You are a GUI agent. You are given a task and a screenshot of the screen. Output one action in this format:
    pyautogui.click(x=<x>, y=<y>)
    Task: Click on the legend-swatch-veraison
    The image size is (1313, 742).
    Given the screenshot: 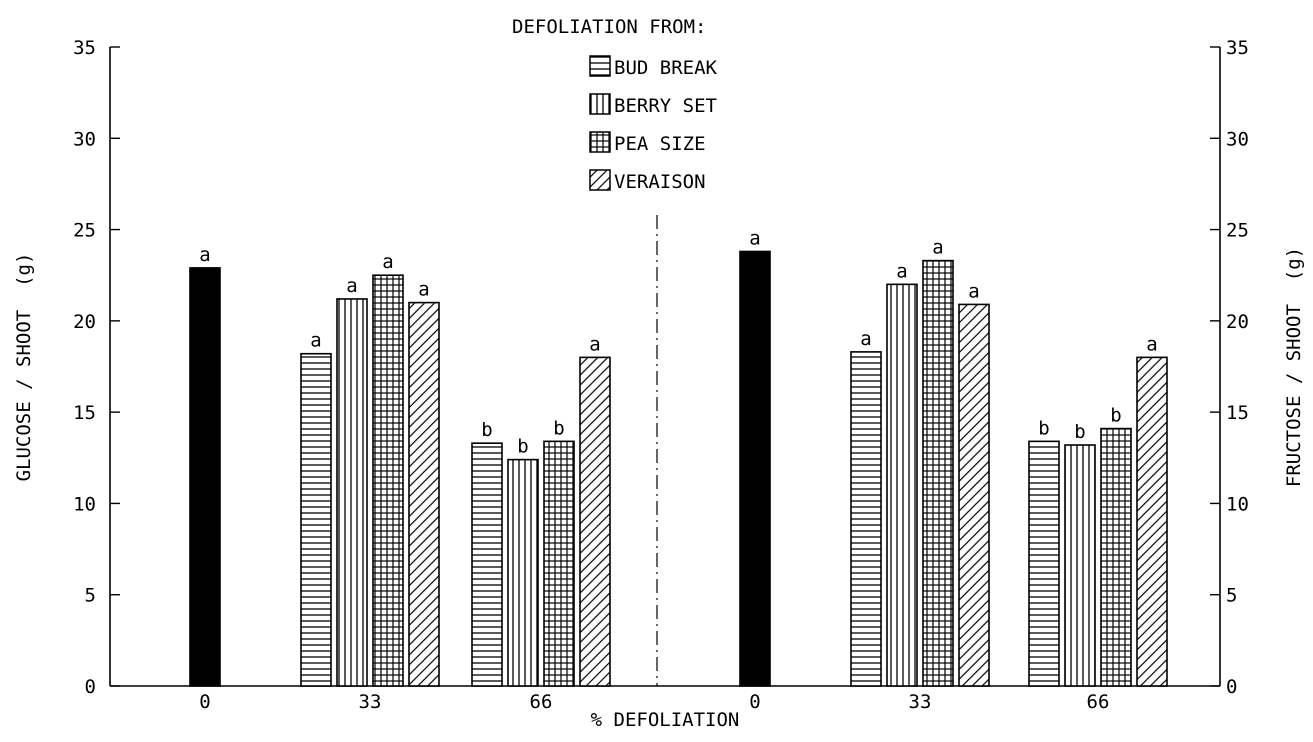 What is the action you would take?
    pyautogui.click(x=600, y=180)
    